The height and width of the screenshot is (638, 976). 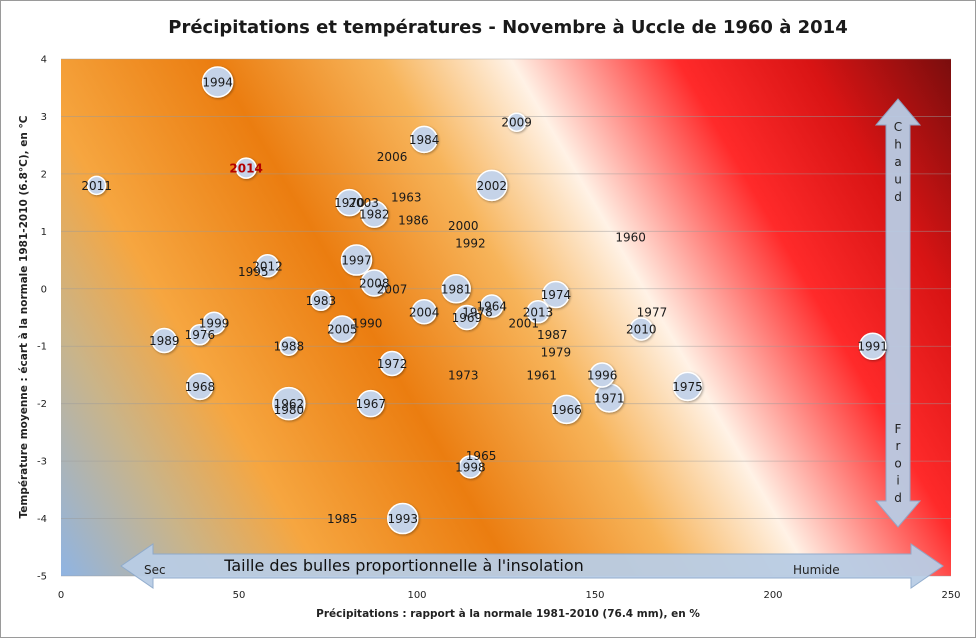 What do you see at coordinates (392, 289) in the screenshot?
I see `bubble-label: 2007` at bounding box center [392, 289].